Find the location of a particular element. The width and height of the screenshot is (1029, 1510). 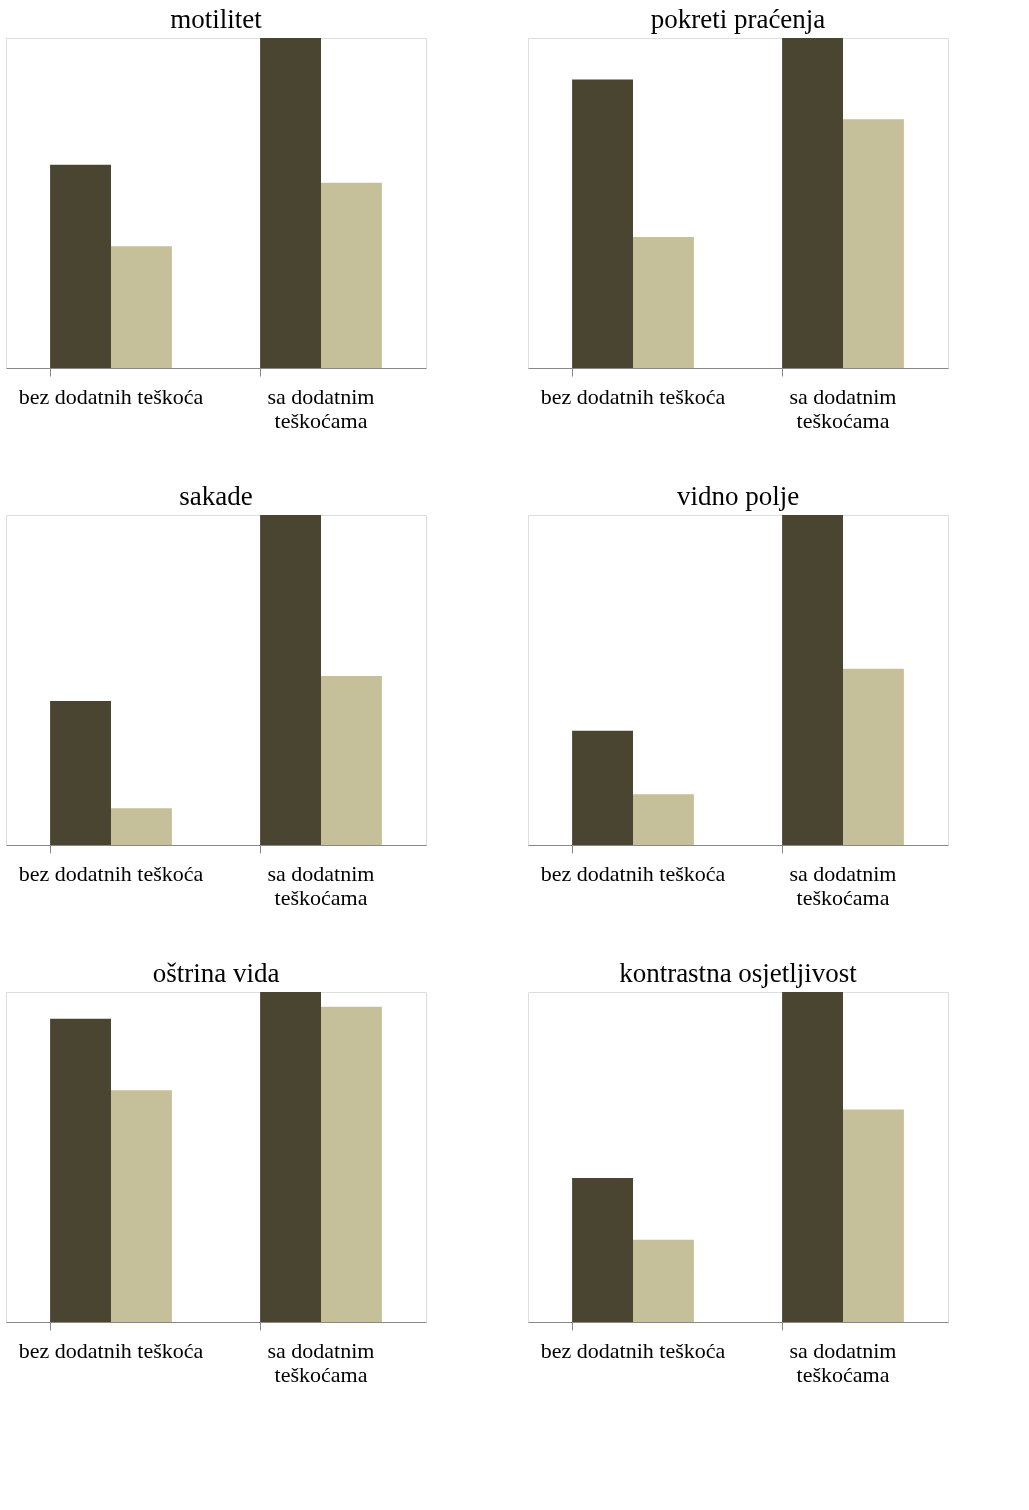

chart-title: motilitet is located at coordinates (216, 19).